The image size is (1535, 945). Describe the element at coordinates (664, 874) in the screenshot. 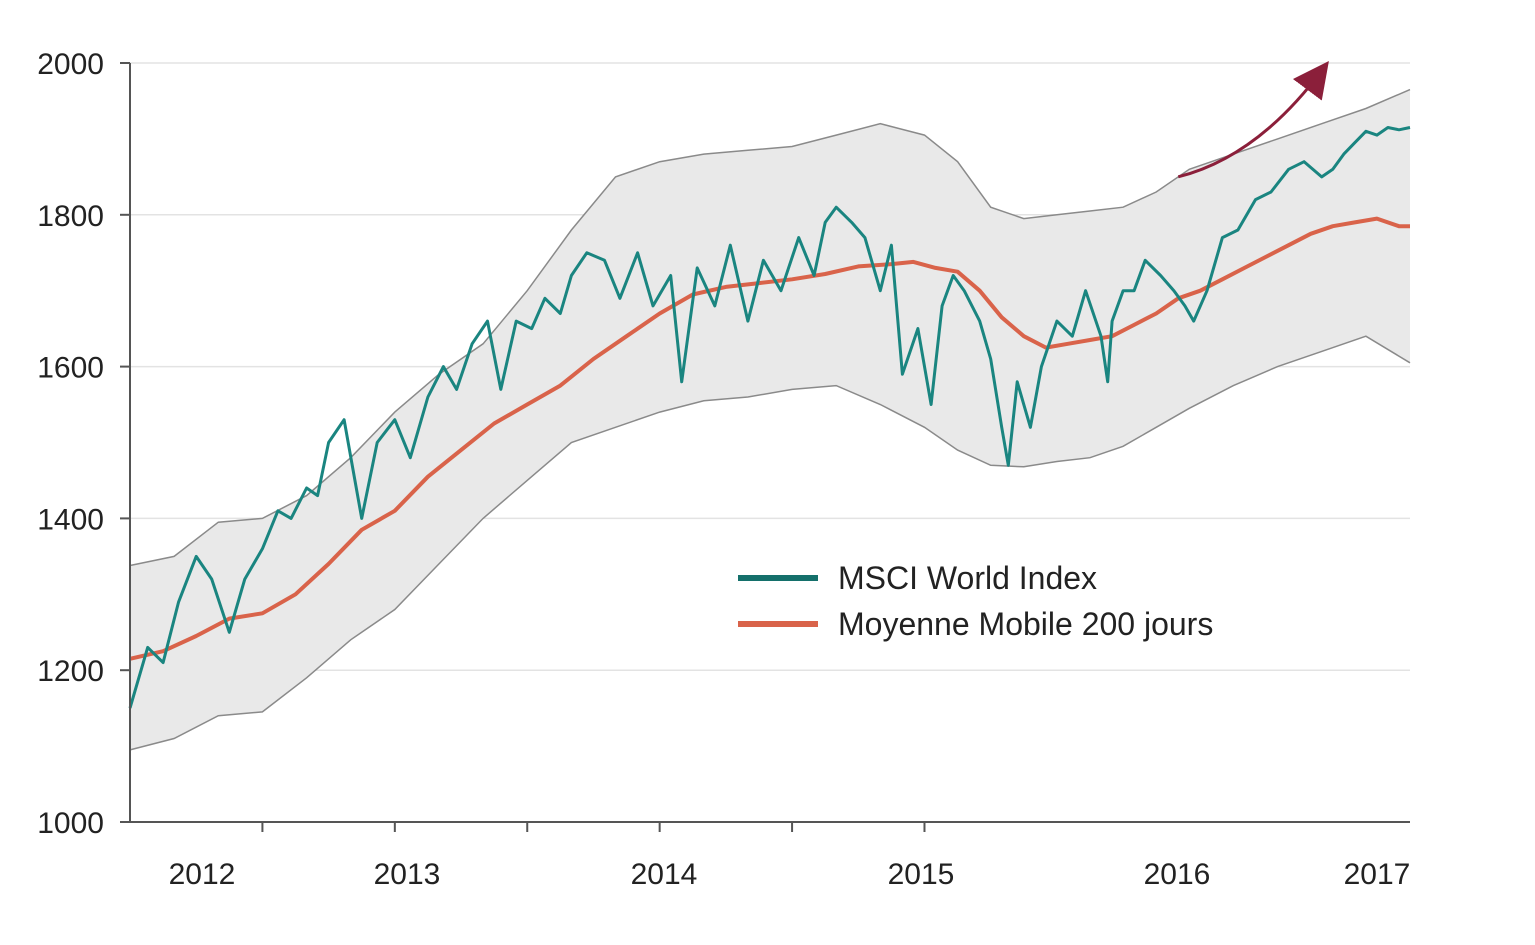

I see `x-tick-label: 2014` at that location.